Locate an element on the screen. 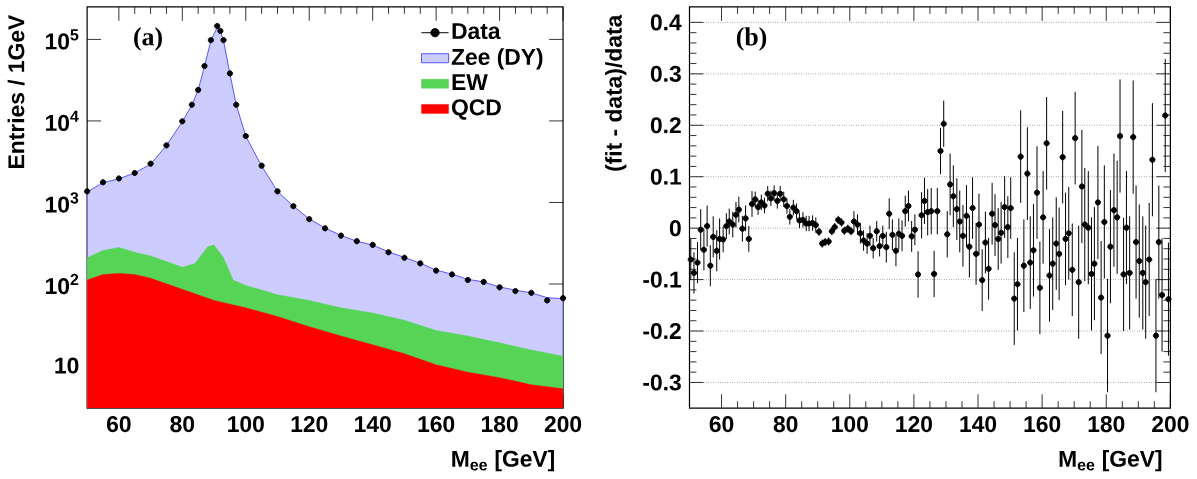 This screenshot has height=479, width=1197. y-tick-label: 10$^{5}$ is located at coordinates (62, 39).